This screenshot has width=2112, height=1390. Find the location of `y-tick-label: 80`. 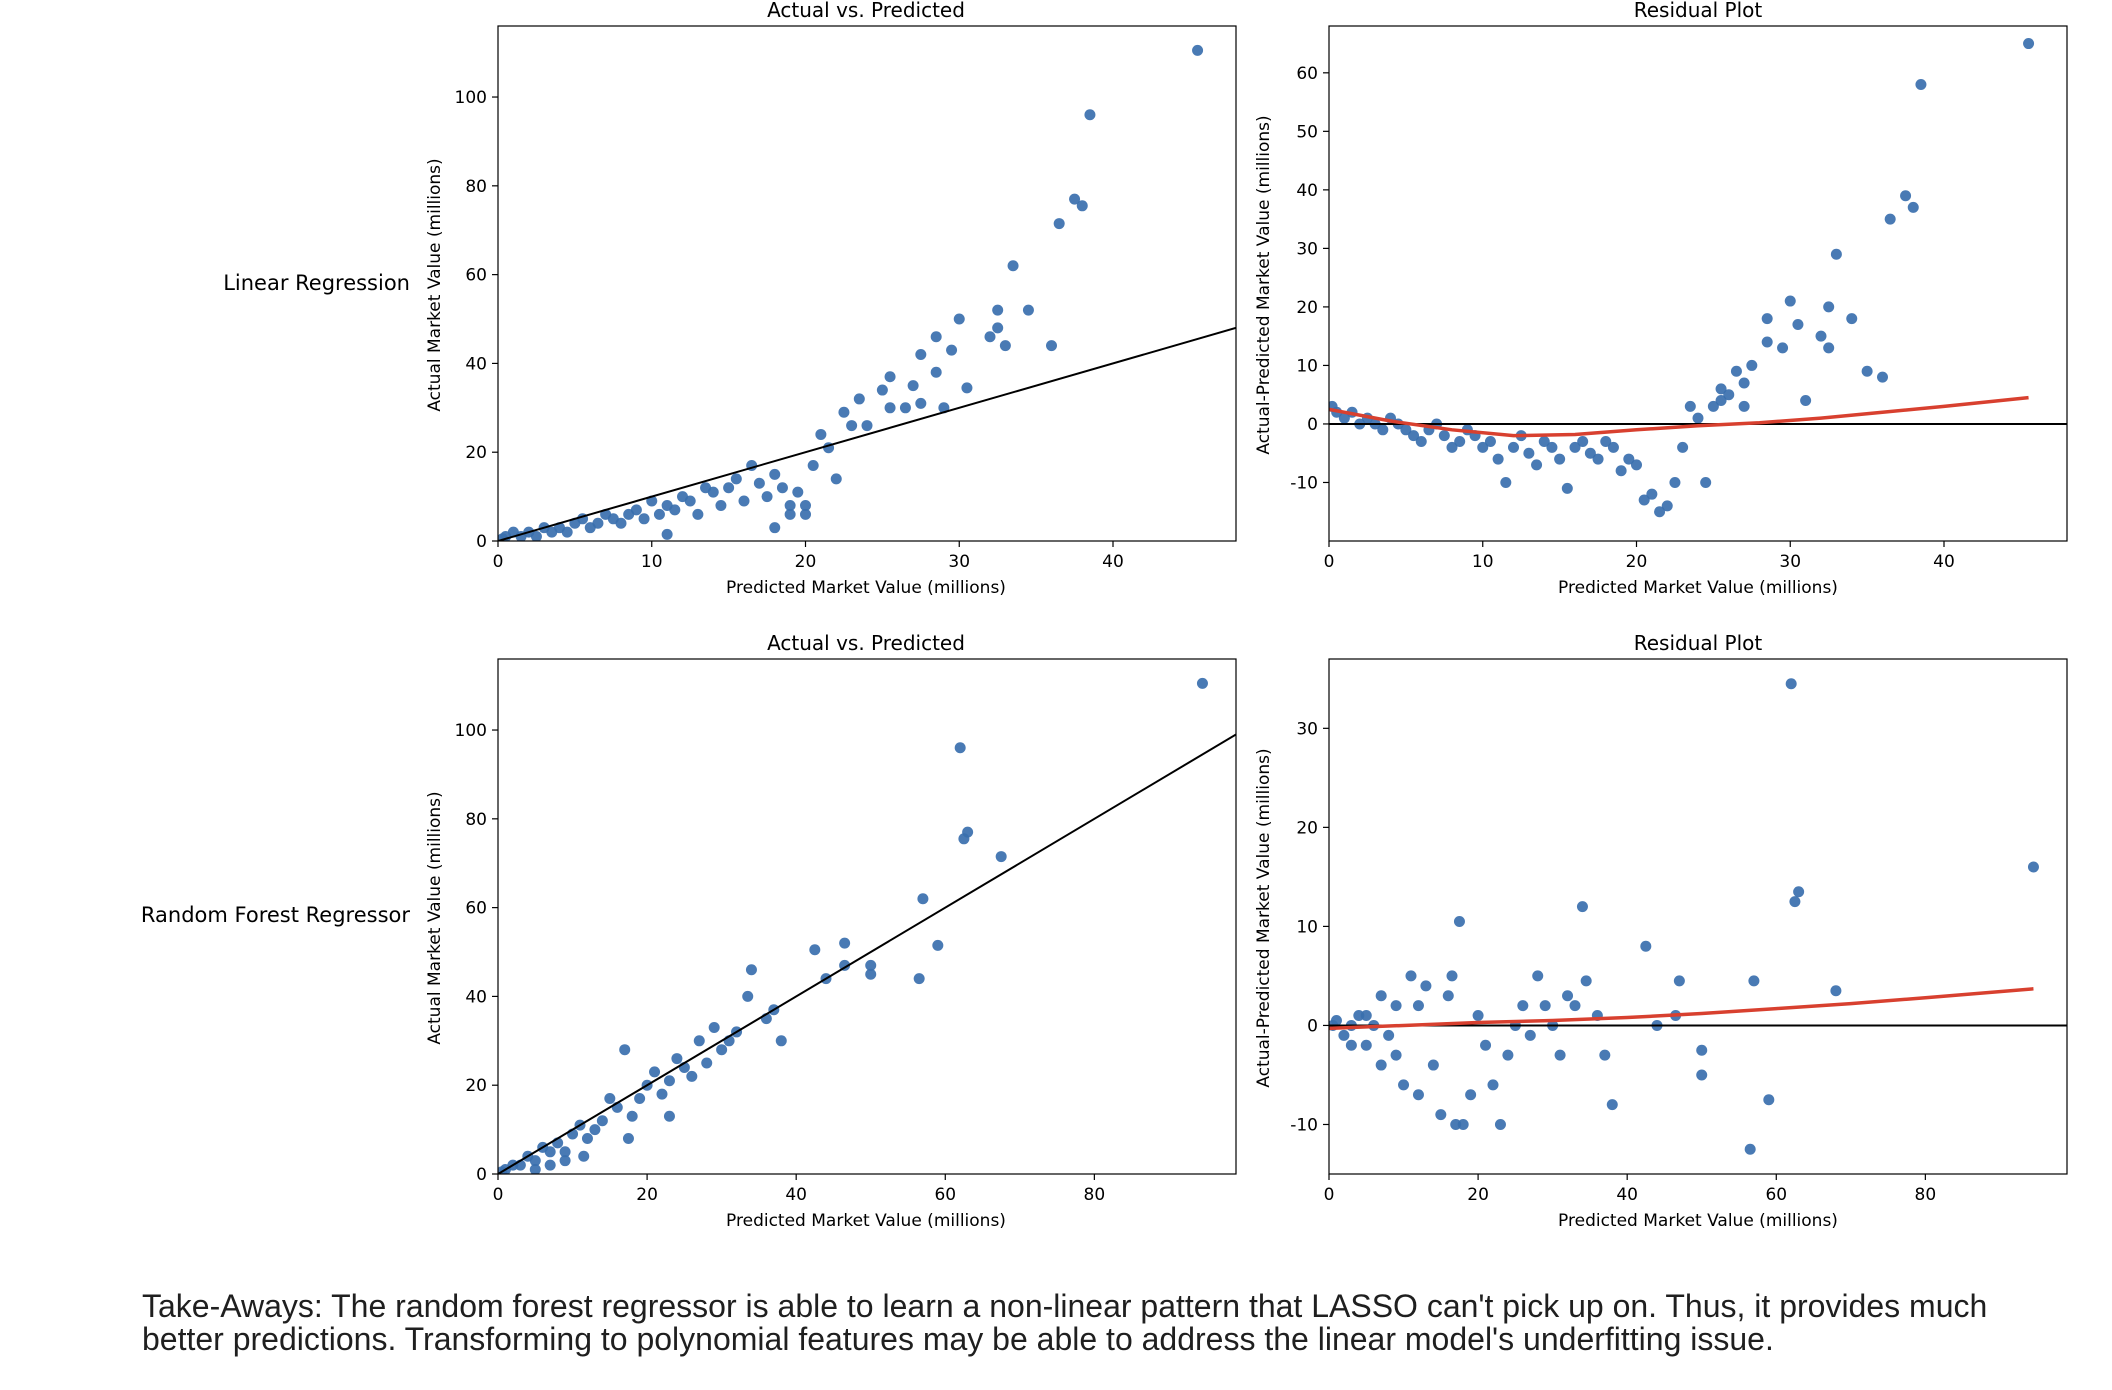

y-tick-label: 80 is located at coordinates (476, 820).